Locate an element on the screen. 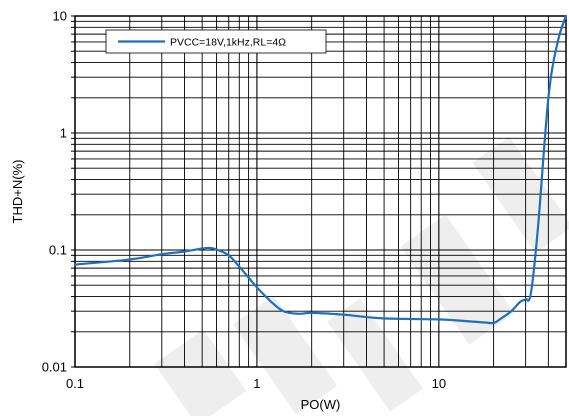 The width and height of the screenshot is (569, 416). y-tick-label: 10 is located at coordinates (60, 16).